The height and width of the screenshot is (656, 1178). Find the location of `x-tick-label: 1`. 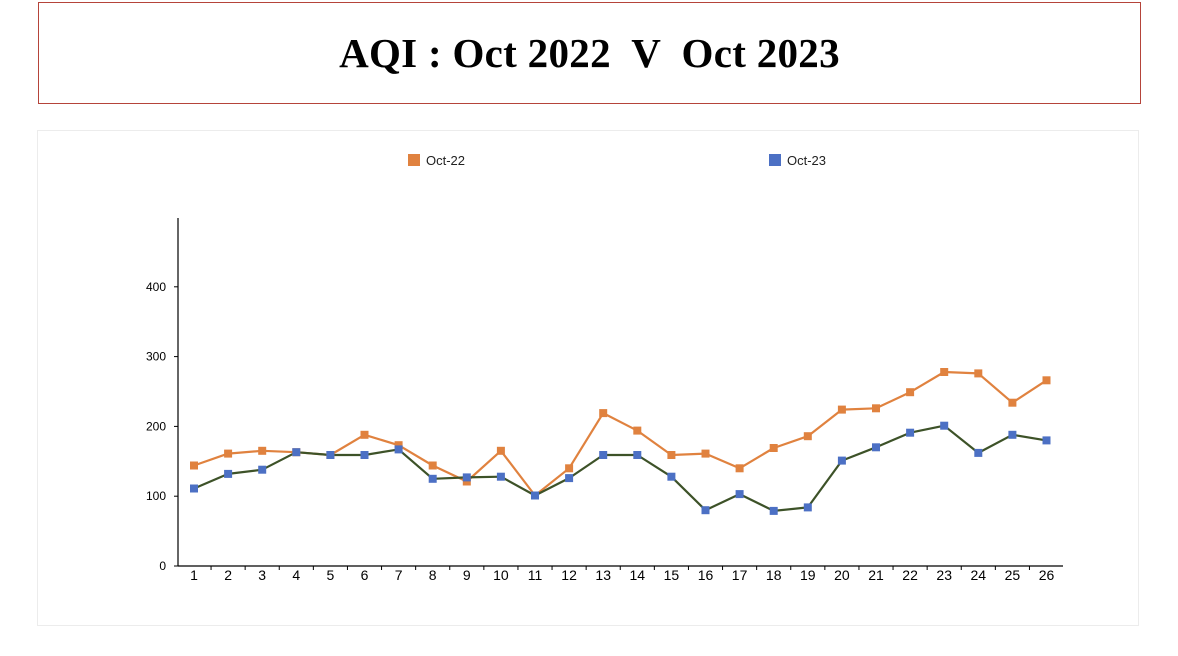

x-tick-label: 1 is located at coordinates (194, 575).